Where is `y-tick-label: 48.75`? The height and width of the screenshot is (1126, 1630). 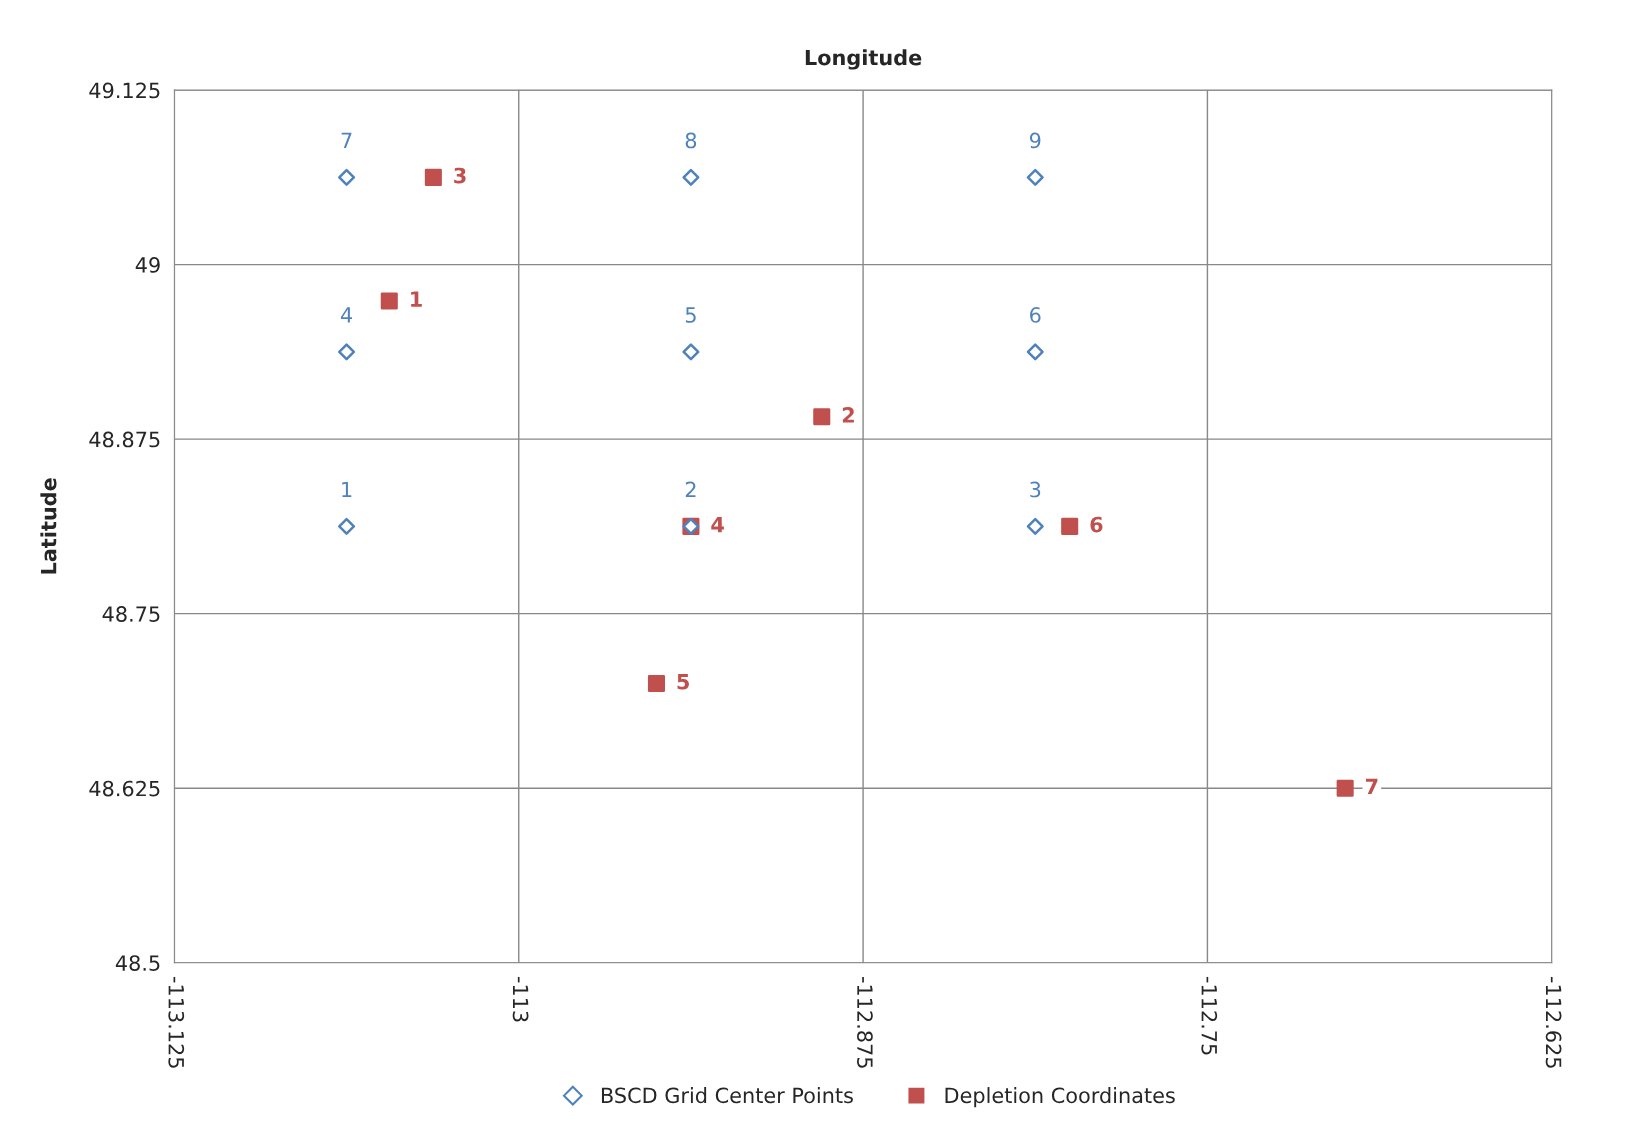
y-tick-label: 48.75 is located at coordinates (131, 614).